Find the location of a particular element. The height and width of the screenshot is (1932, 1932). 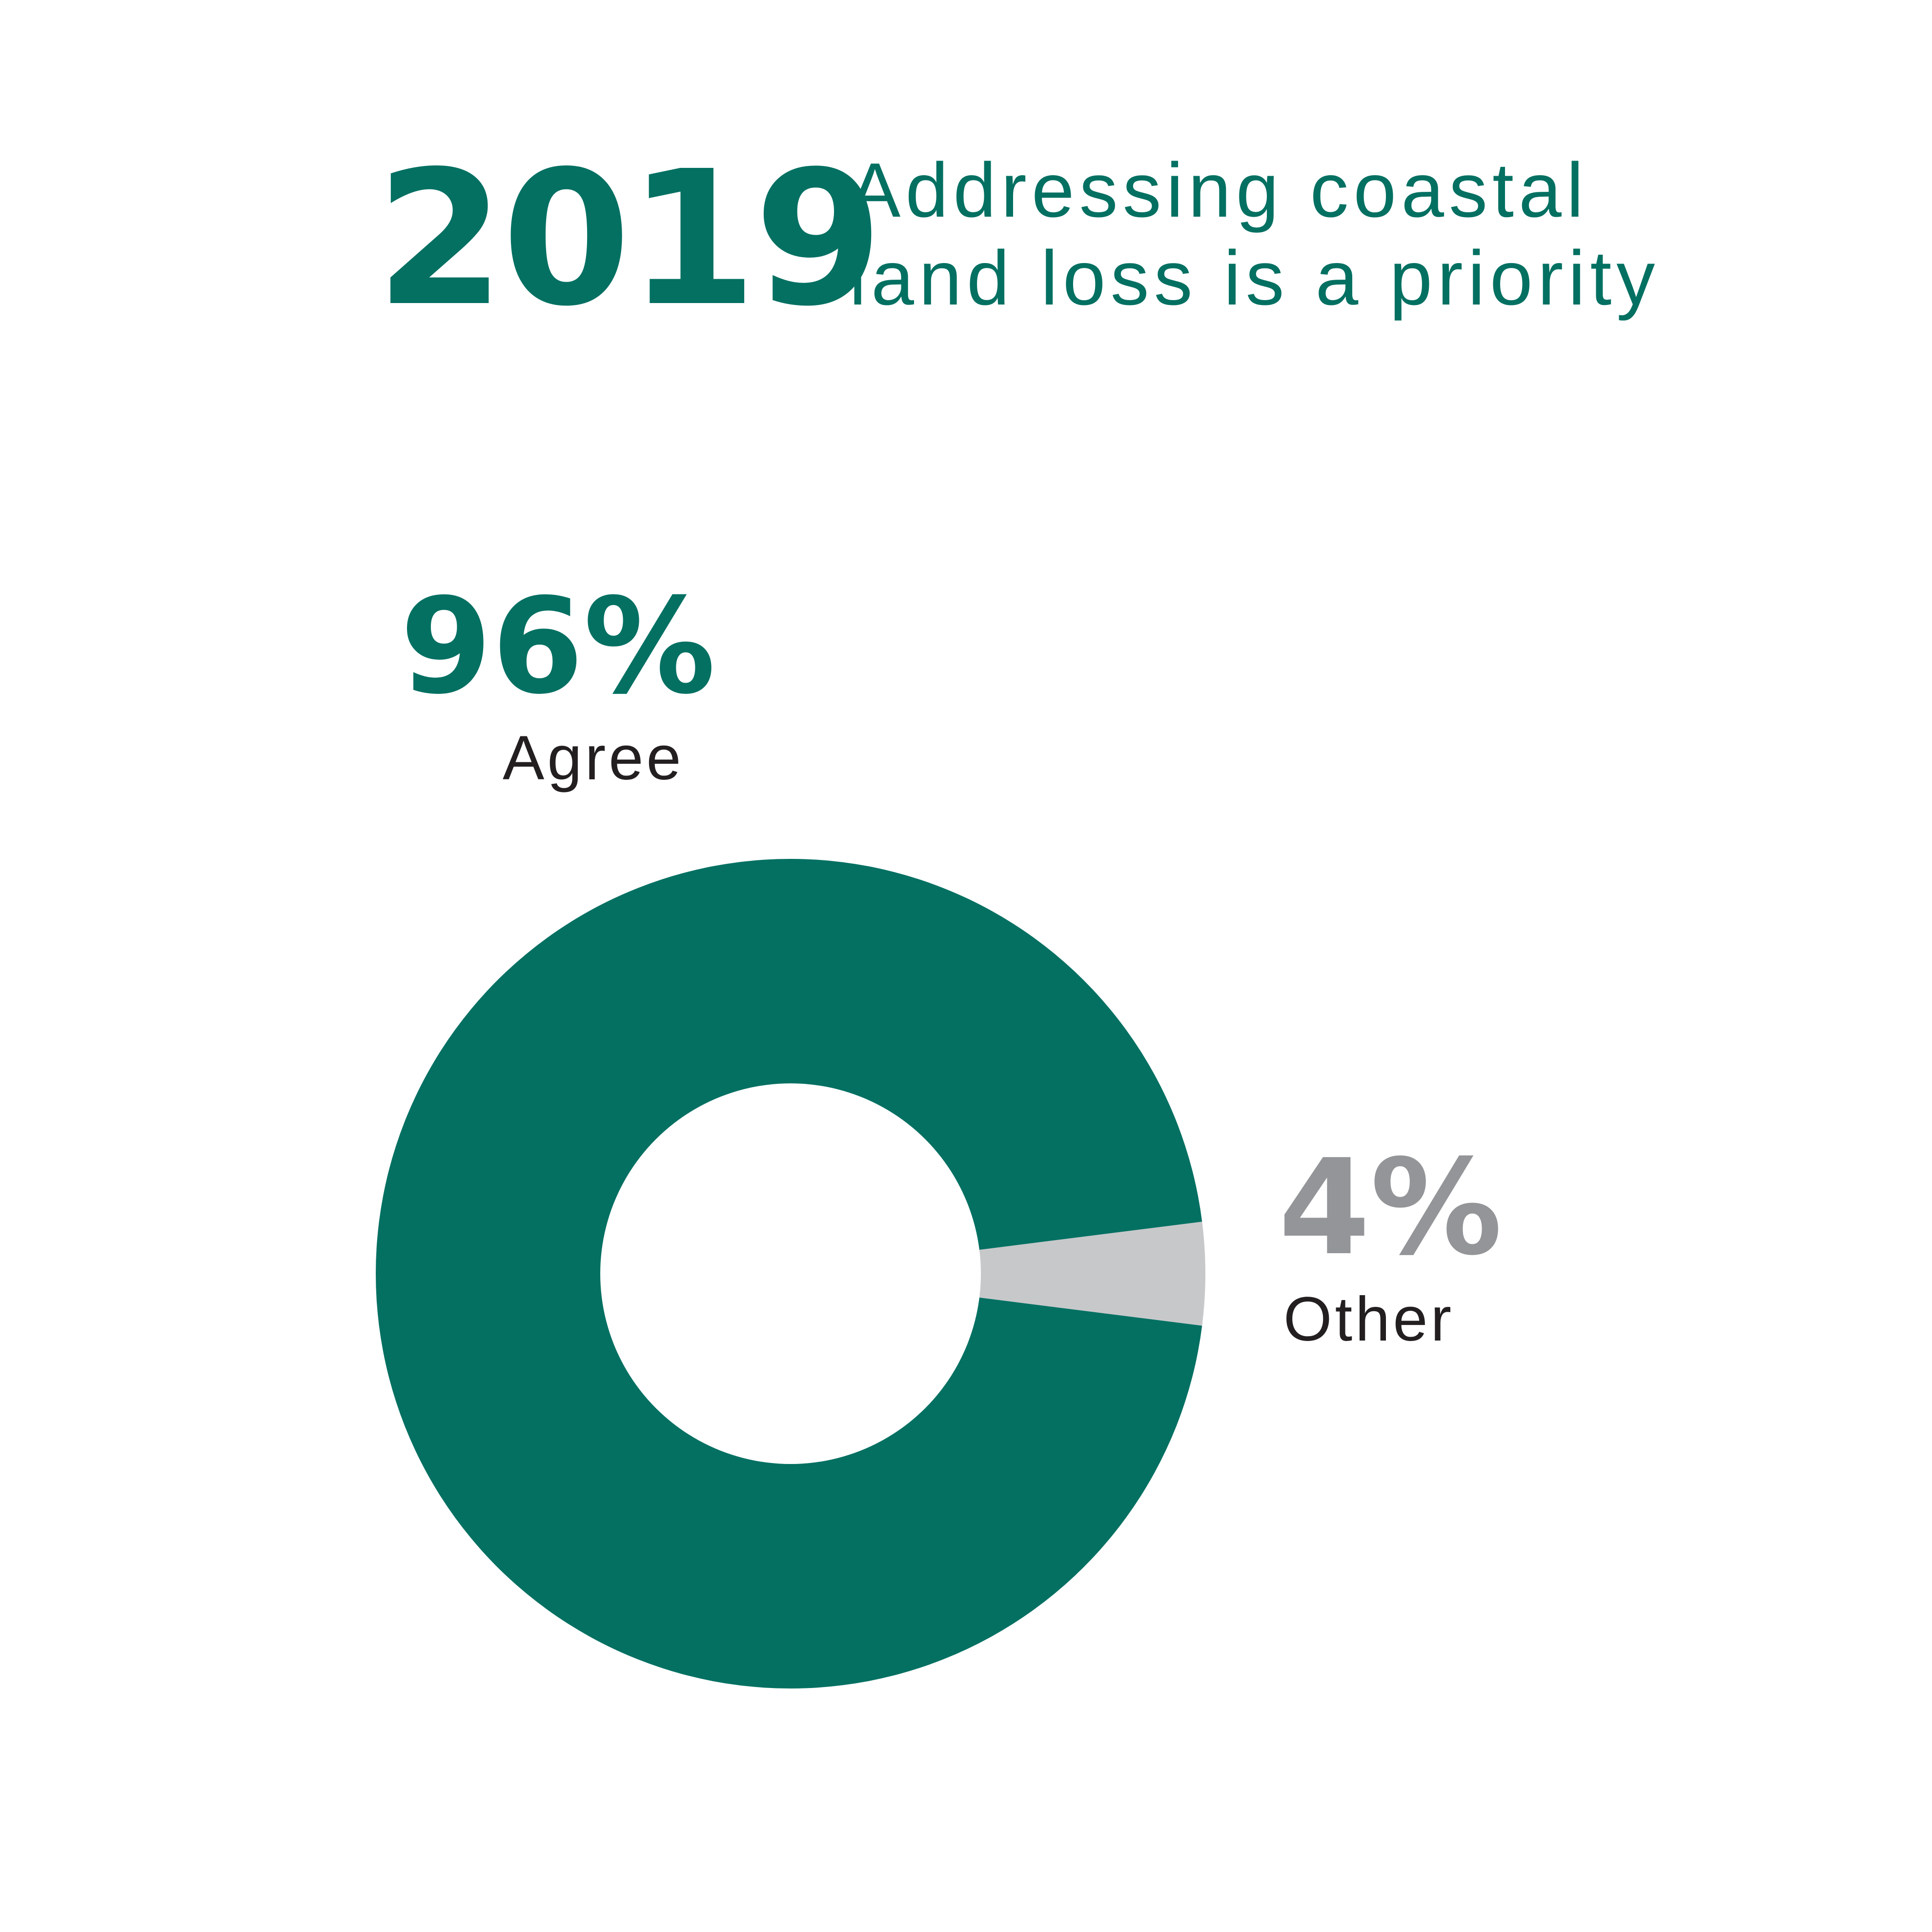

agree-value-label: 96% is located at coordinates (558, 646).